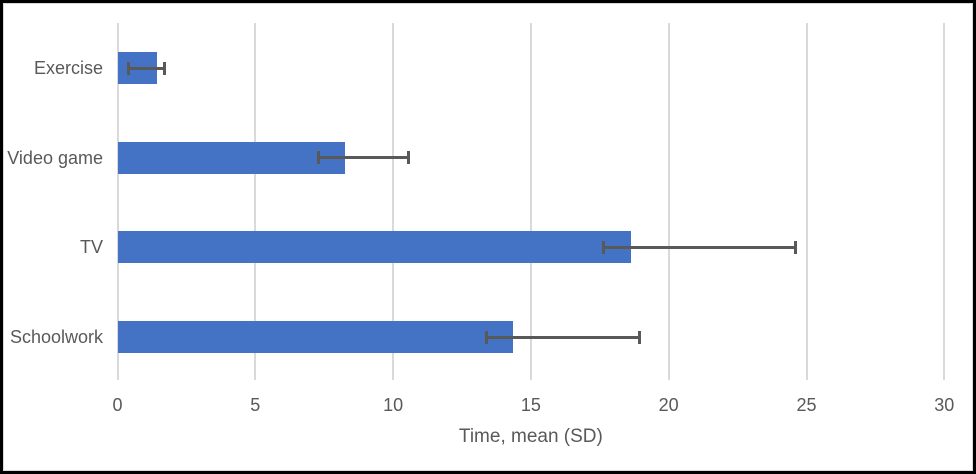 This screenshot has width=976, height=474. I want to click on x-tick-label: 20, so click(668, 405).